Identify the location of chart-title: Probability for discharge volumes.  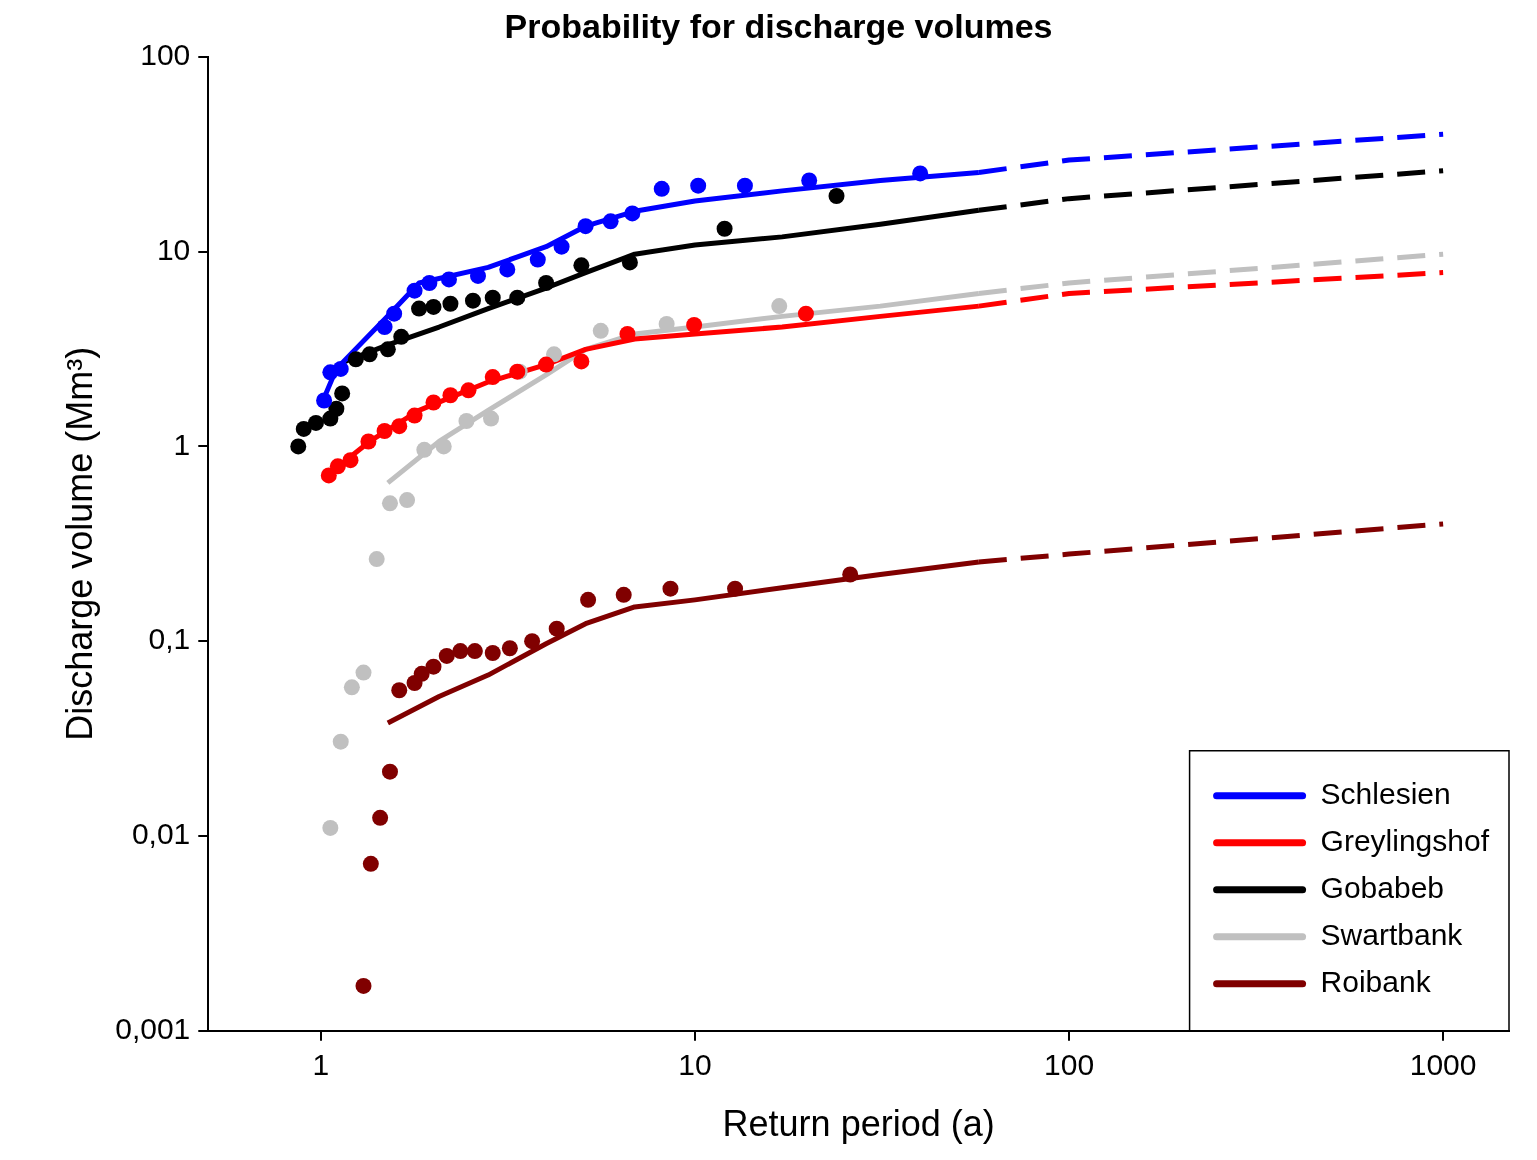
(778, 25).